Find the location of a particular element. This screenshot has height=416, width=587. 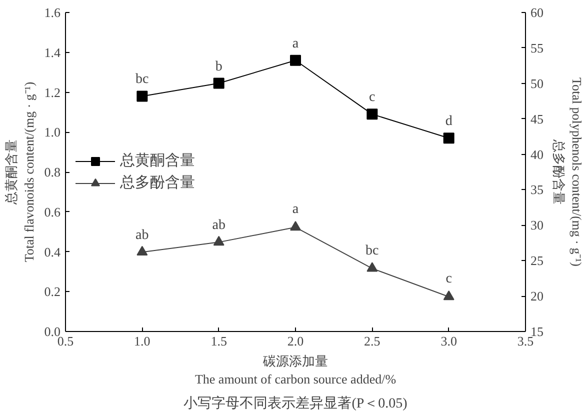

y2-tick-label: 55 is located at coordinates (537, 48).